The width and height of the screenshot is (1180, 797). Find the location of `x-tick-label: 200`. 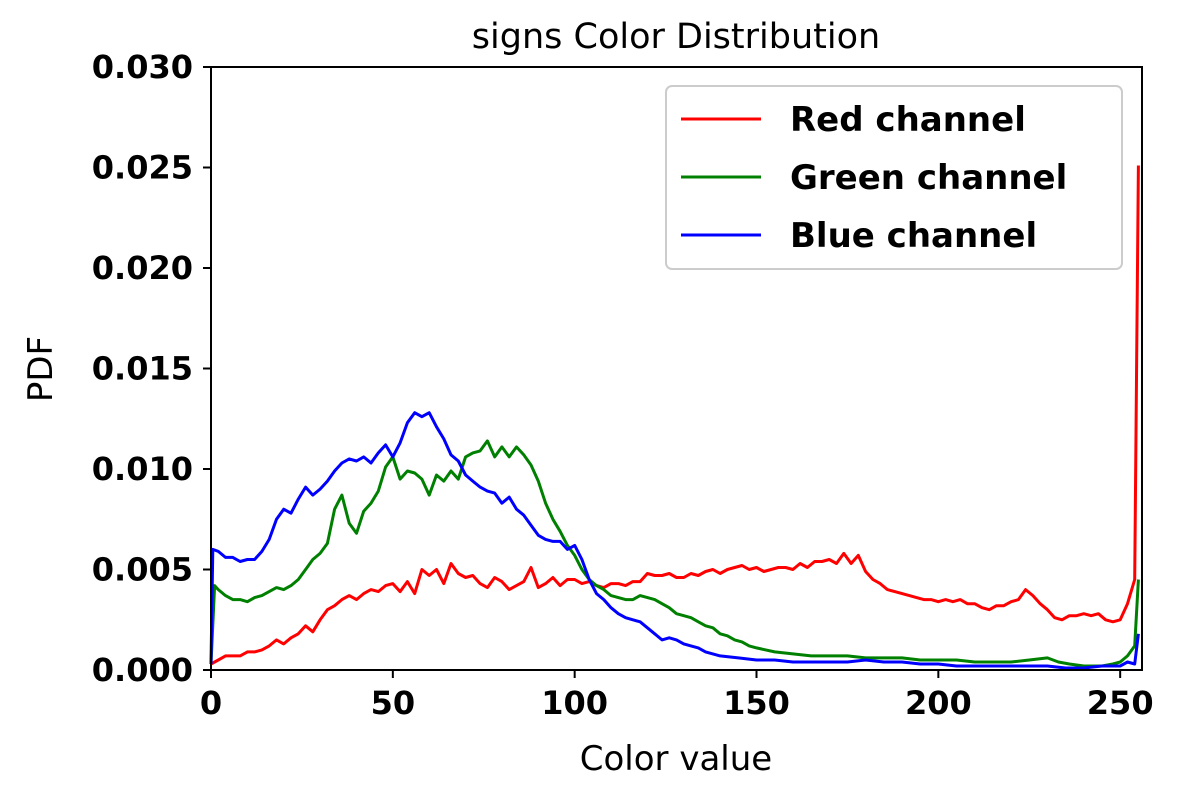

x-tick-label: 200 is located at coordinates (938, 703).